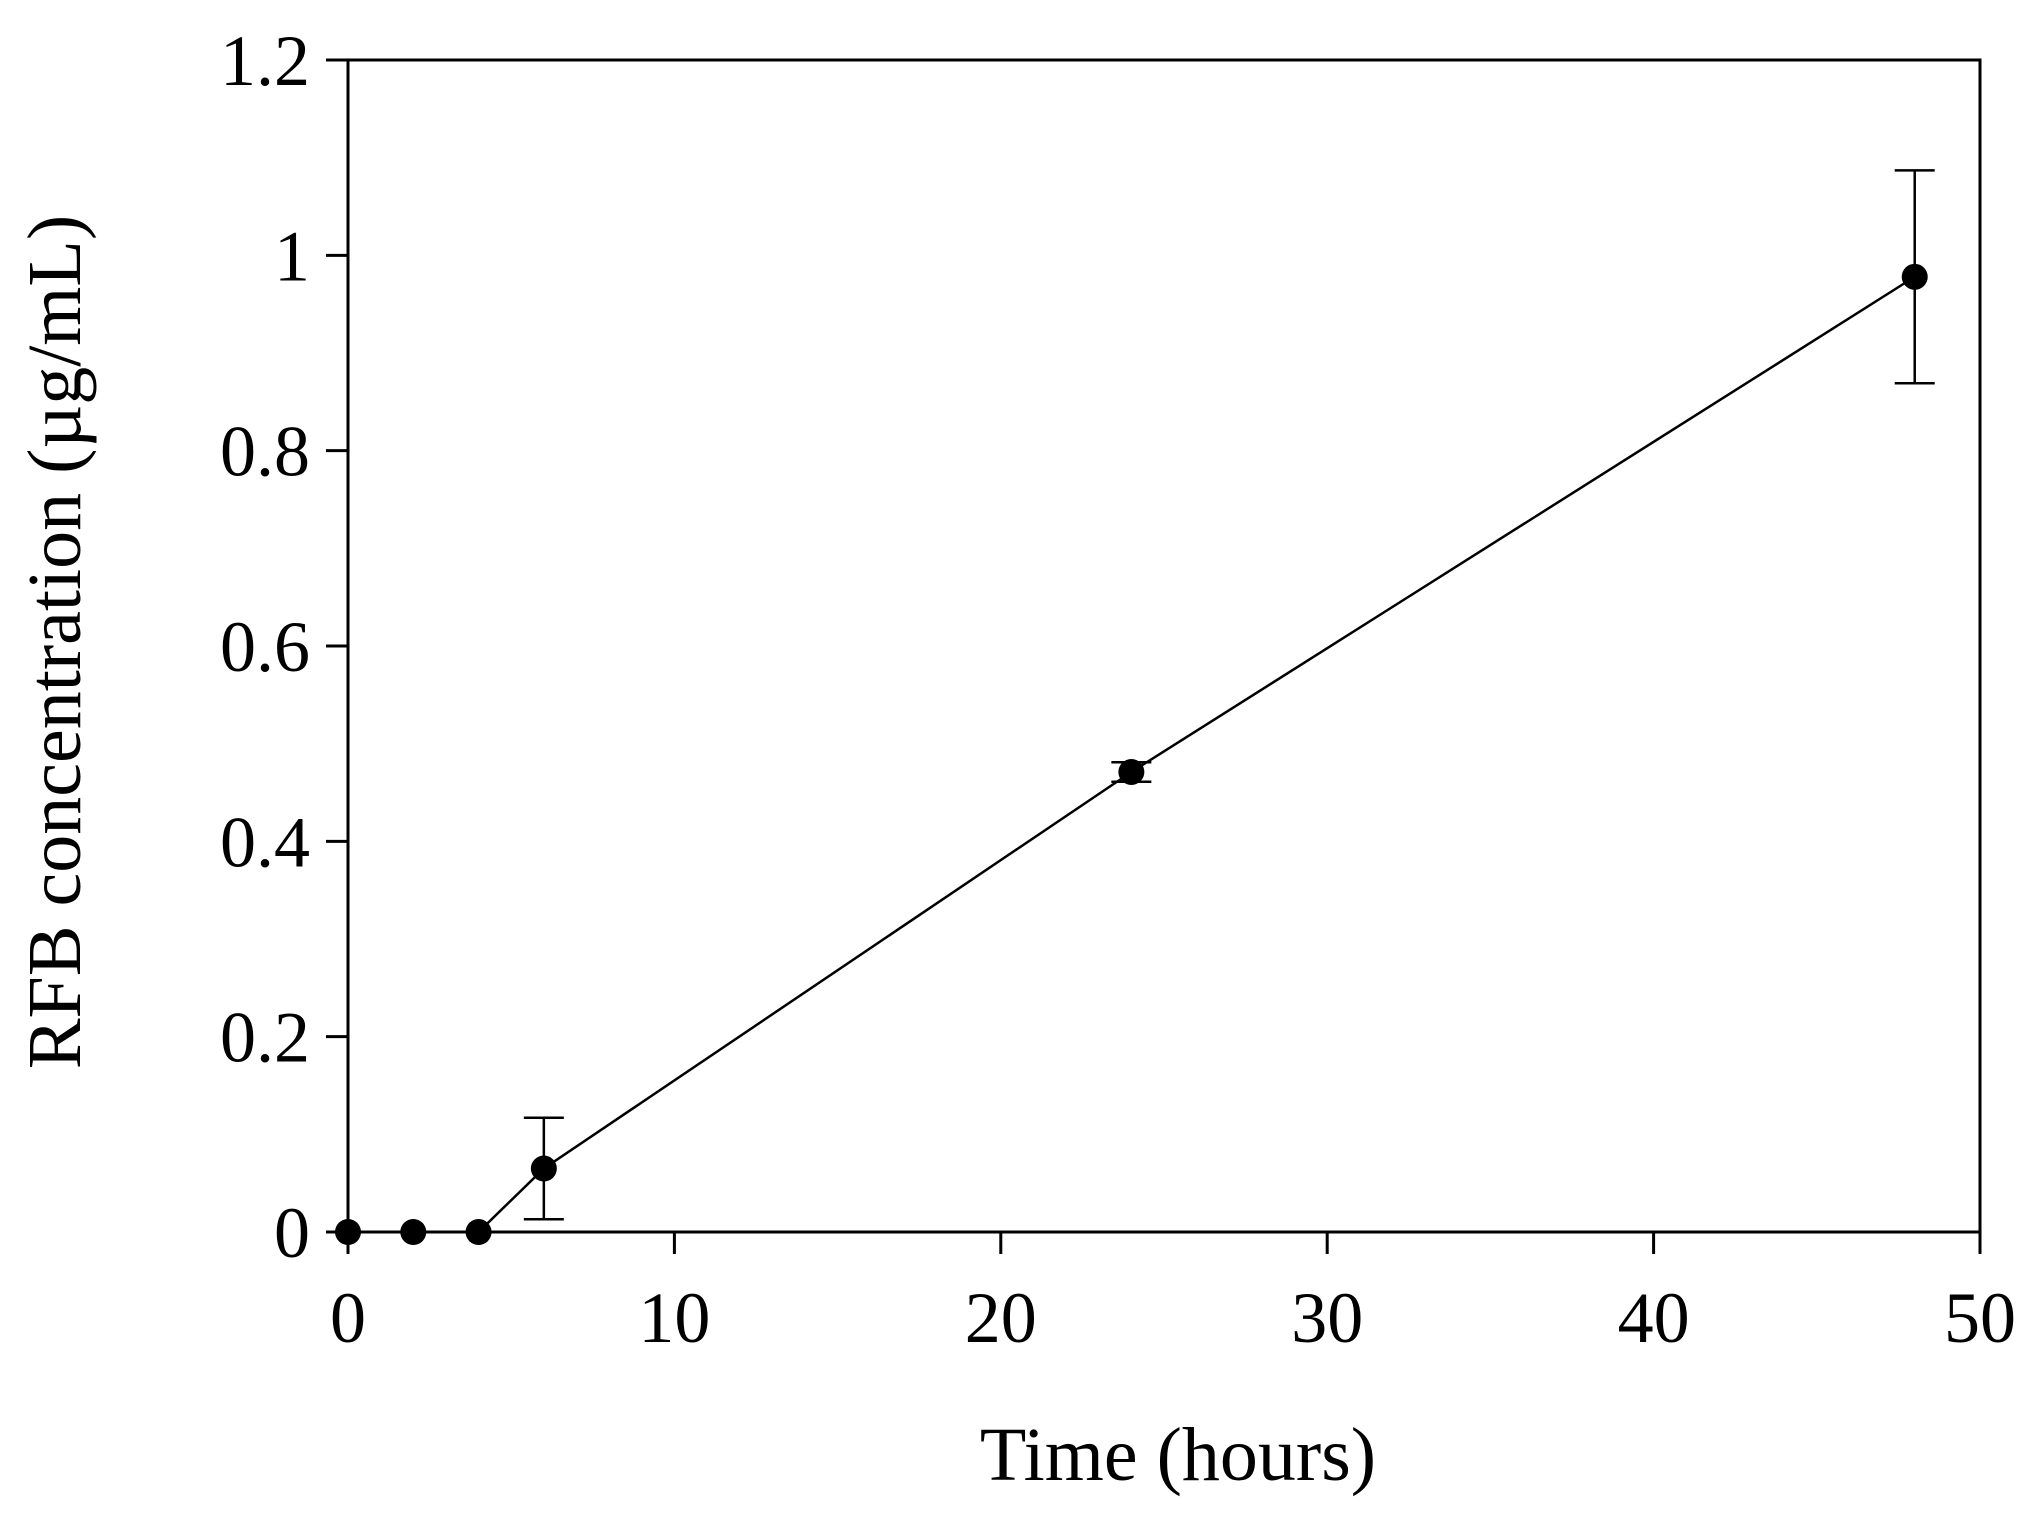 This screenshot has height=1527, width=2039. Describe the element at coordinates (1980, 1318) in the screenshot. I see `x-tick-label: 50` at that location.